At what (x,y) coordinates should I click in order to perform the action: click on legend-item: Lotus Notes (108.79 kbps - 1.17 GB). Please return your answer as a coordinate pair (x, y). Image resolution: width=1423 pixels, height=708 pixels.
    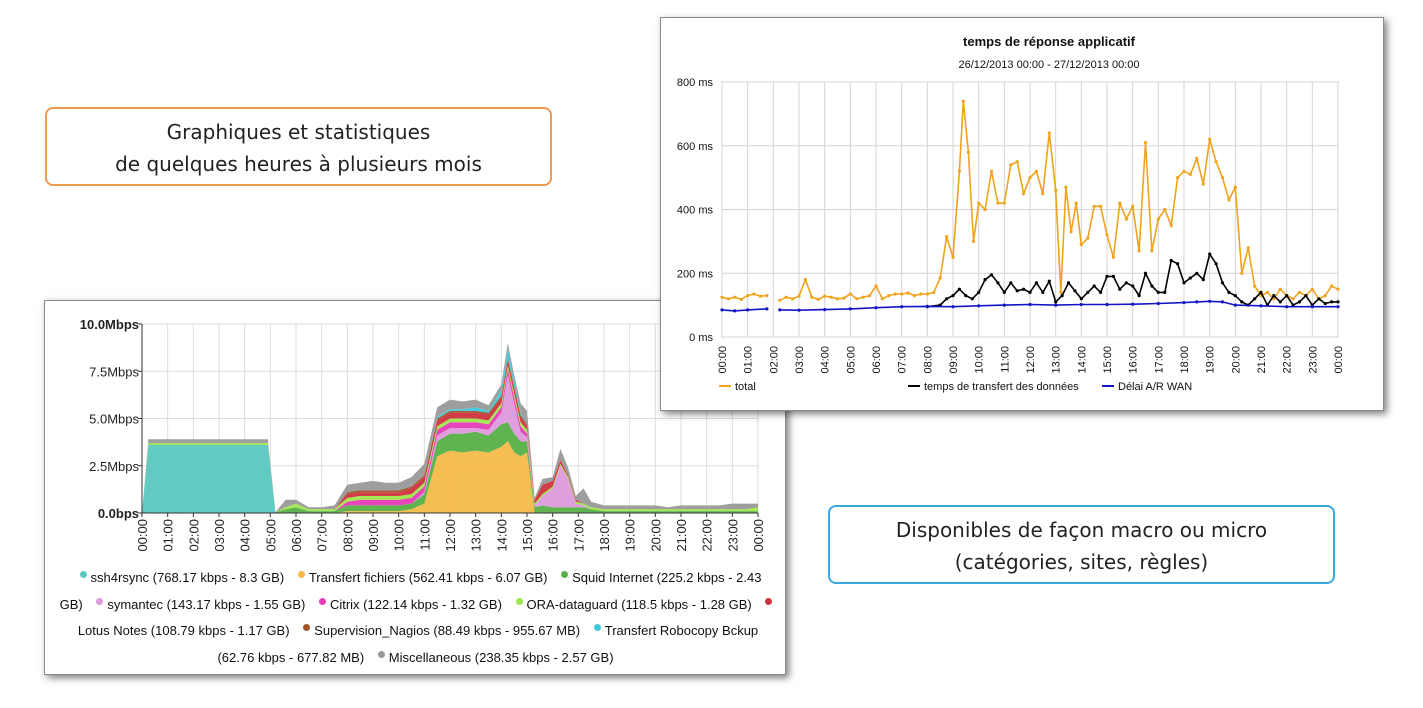
    Looking at the image, I should click on (427, 617).